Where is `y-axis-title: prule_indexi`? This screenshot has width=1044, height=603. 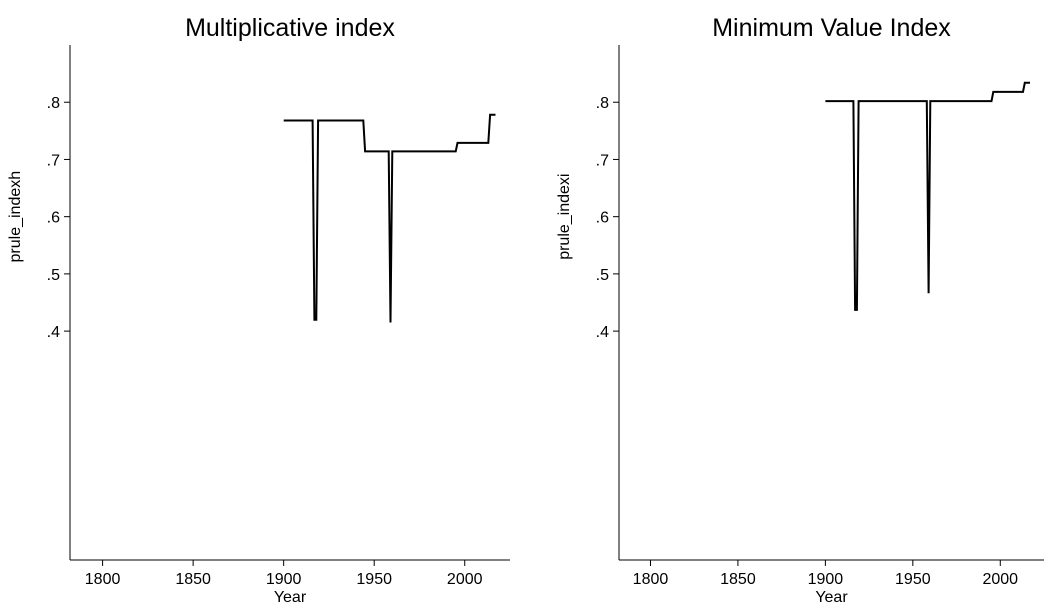
y-axis-title: prule_indexi is located at coordinates (564, 217).